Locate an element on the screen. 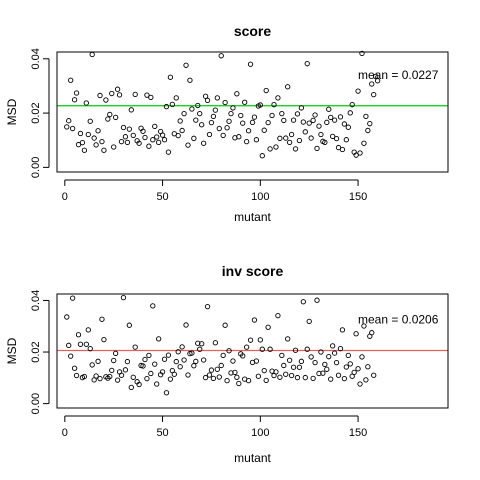  y-tick-label: 0.00 is located at coordinates (36, 403).